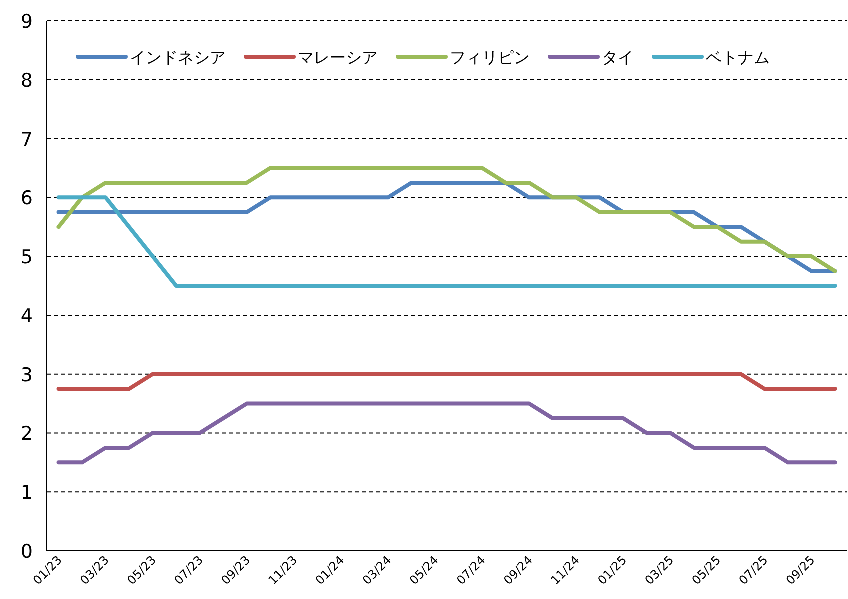  What do you see at coordinates (178, 57) in the screenshot?
I see `legend-label: インドネシア` at bounding box center [178, 57].